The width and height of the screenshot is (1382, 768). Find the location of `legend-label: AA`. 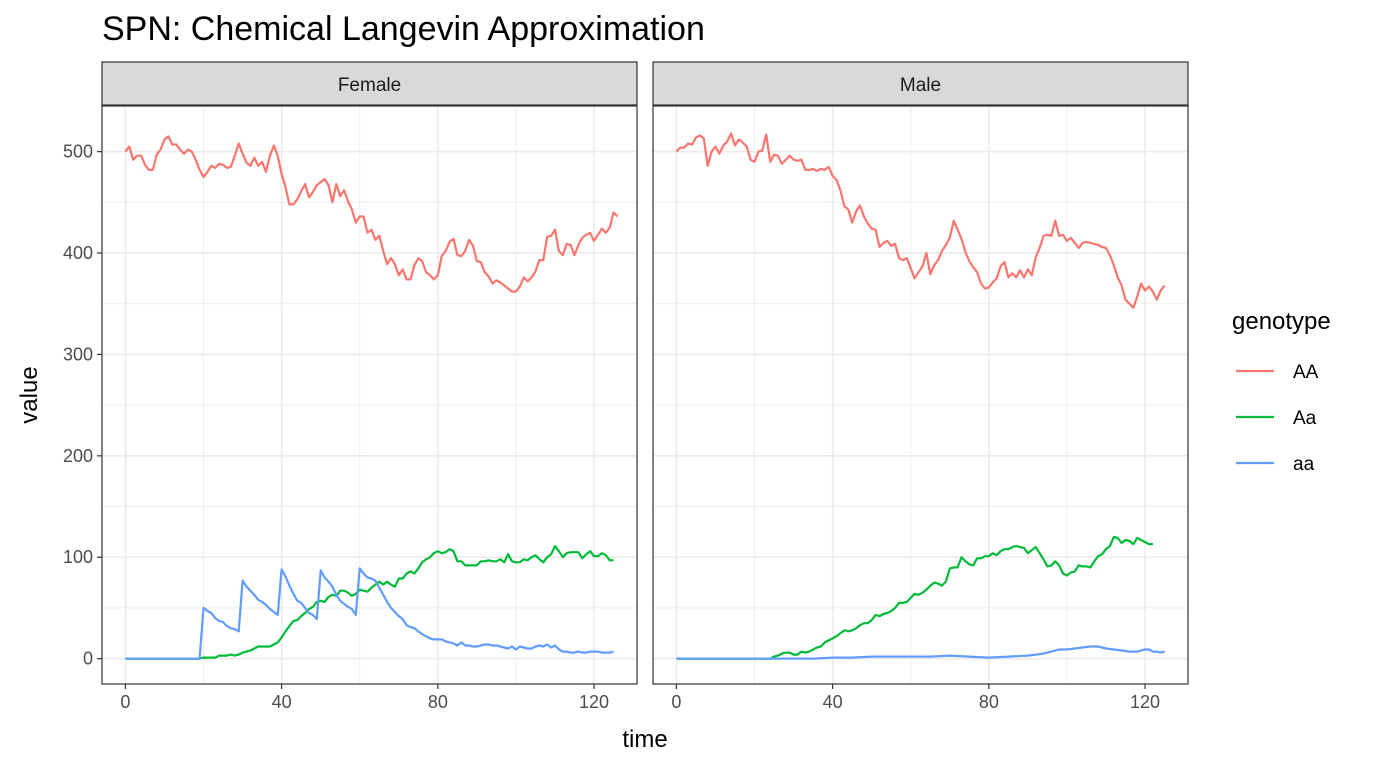

legend-label: AA is located at coordinates (1306, 372).